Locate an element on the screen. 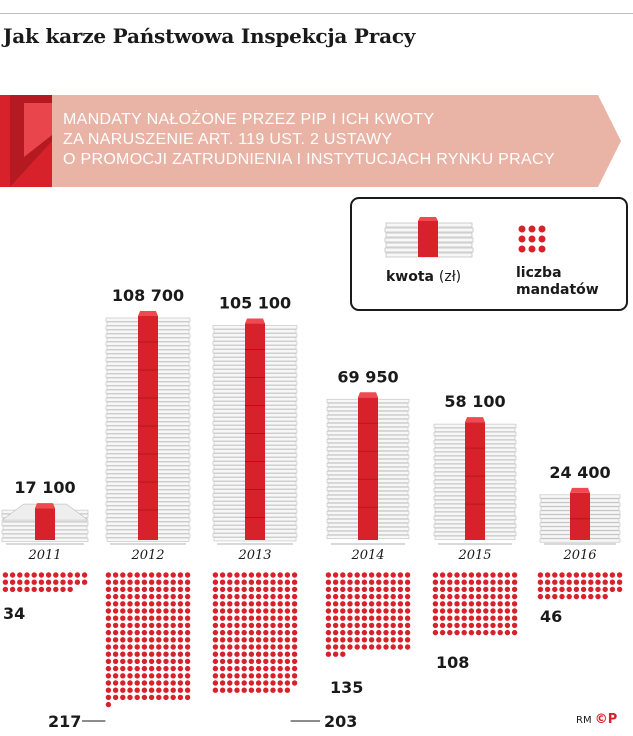 The width and height of the screenshot is (633, 736). top-rule is located at coordinates (316, 13).